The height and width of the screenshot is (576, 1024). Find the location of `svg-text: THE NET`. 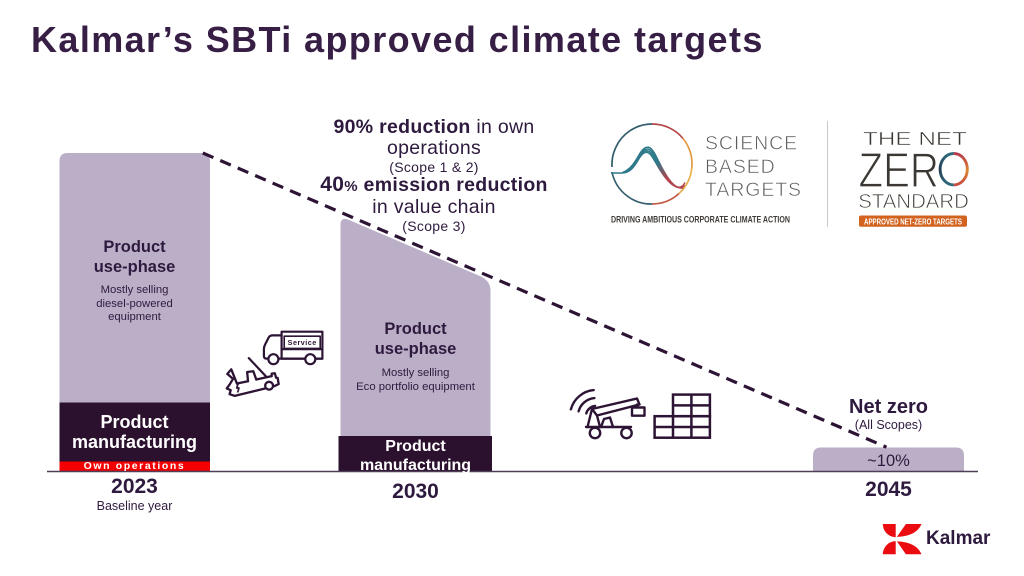

svg-text: THE NET is located at coordinates (915, 138).